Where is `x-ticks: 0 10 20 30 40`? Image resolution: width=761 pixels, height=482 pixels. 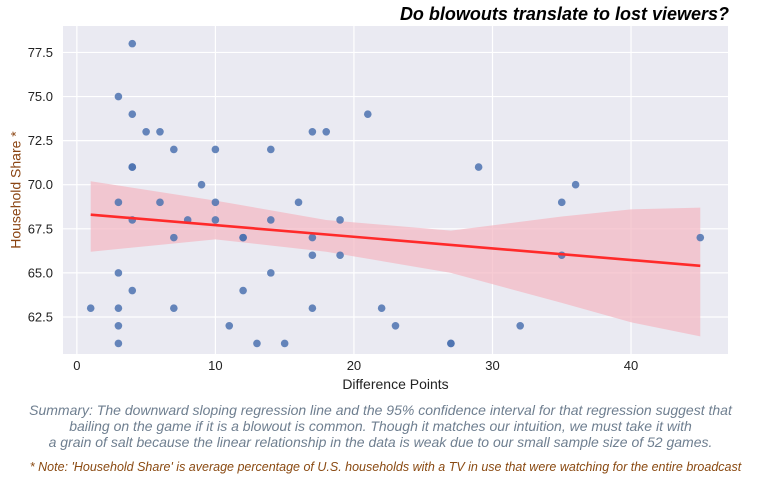
x-ticks: 0 10 20 30 40 is located at coordinates (355, 365).